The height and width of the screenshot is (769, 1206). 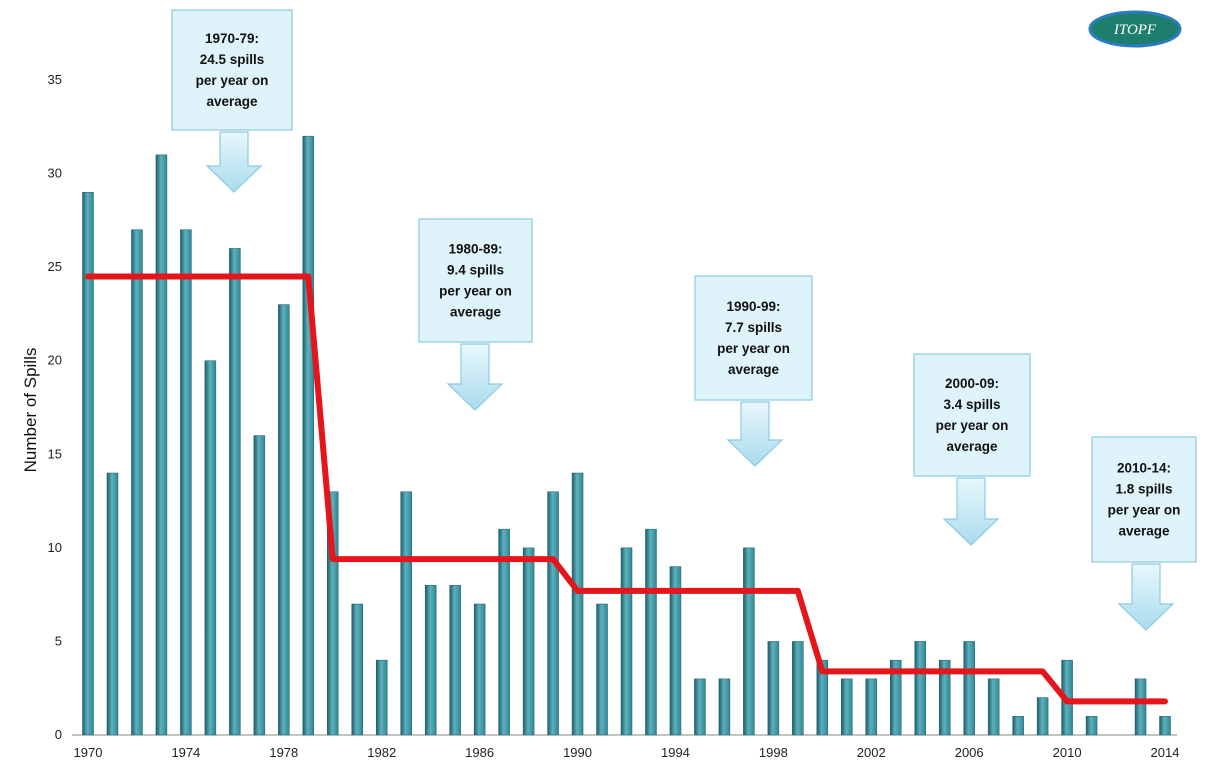 What do you see at coordinates (232, 38) in the screenshot?
I see `callout-text-line: 1970-79:` at bounding box center [232, 38].